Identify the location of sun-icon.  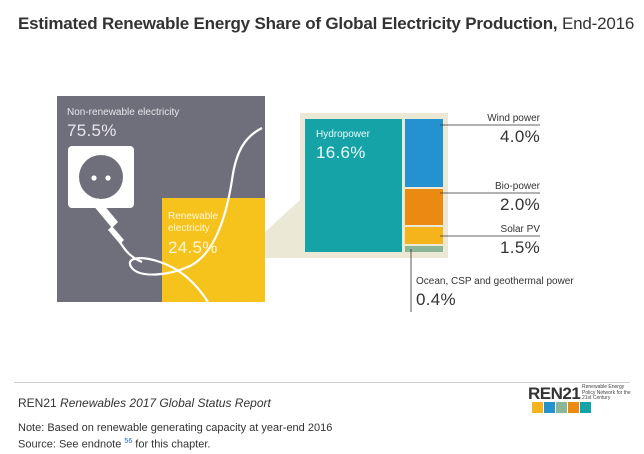
(537, 407).